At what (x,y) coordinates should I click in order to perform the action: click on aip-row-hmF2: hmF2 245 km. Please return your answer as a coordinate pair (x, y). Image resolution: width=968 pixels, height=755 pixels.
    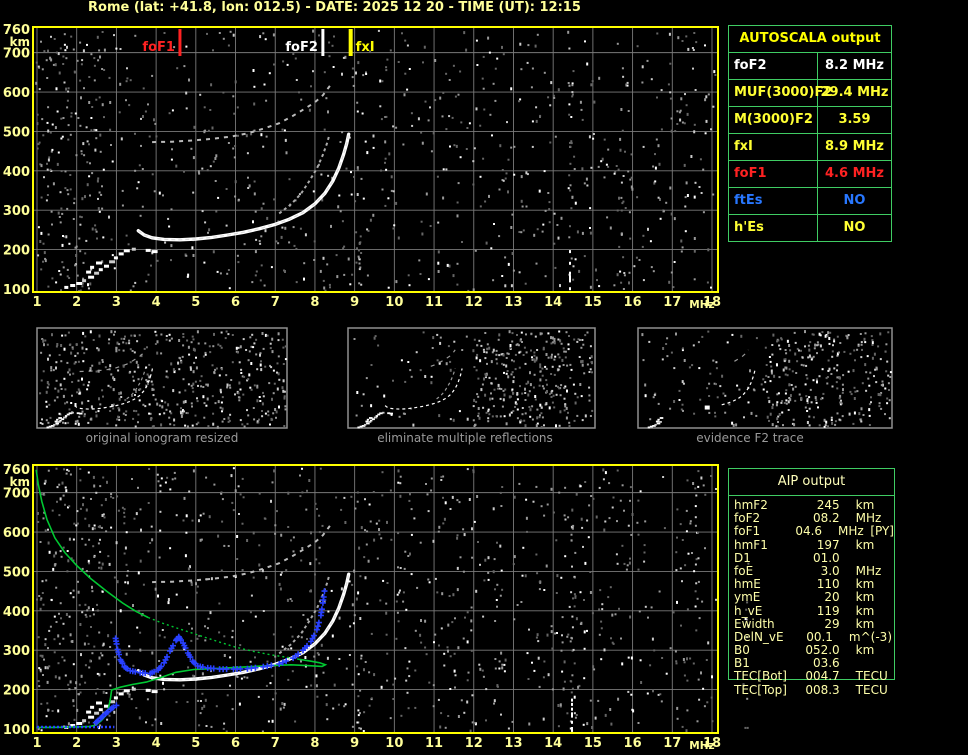
    Looking at the image, I should click on (811, 505).